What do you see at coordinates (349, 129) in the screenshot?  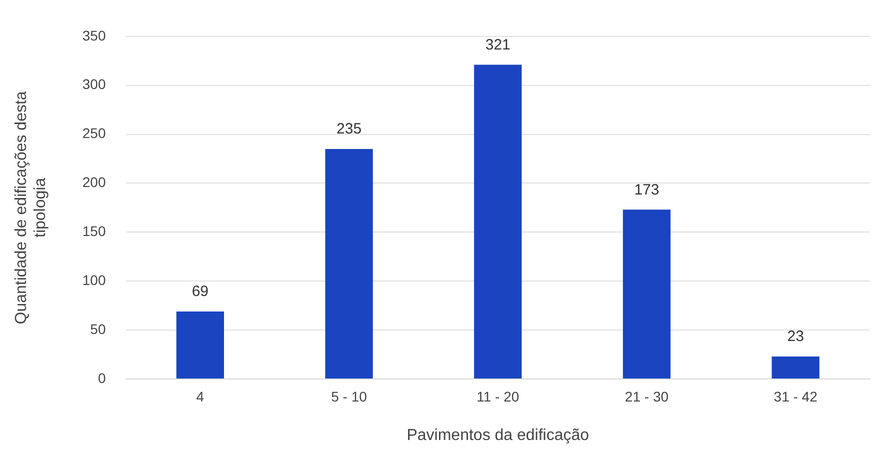 I see `data-label: 235` at bounding box center [349, 129].